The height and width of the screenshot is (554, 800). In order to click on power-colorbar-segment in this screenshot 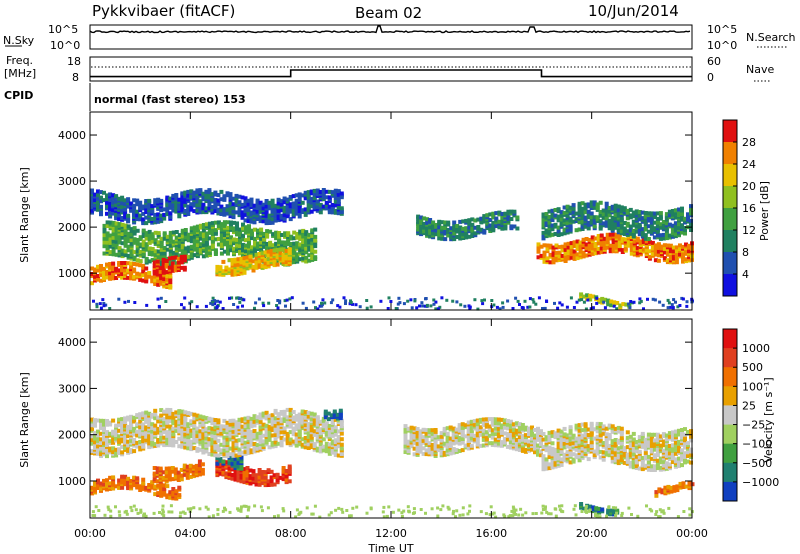, I will do `click(730, 153)`.